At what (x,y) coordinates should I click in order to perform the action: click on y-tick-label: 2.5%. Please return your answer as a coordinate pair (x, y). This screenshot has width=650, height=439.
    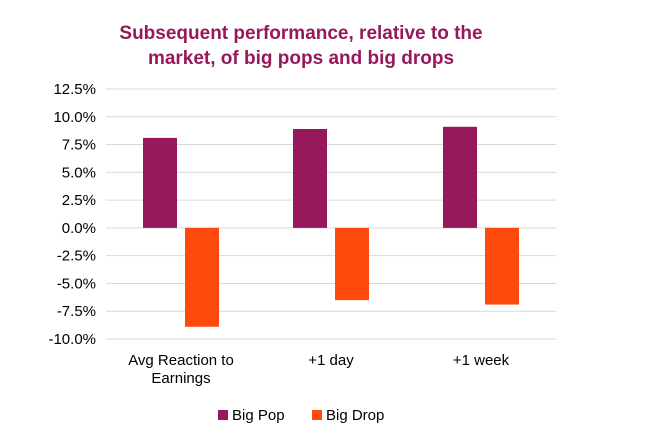
    Looking at the image, I should click on (79, 200).